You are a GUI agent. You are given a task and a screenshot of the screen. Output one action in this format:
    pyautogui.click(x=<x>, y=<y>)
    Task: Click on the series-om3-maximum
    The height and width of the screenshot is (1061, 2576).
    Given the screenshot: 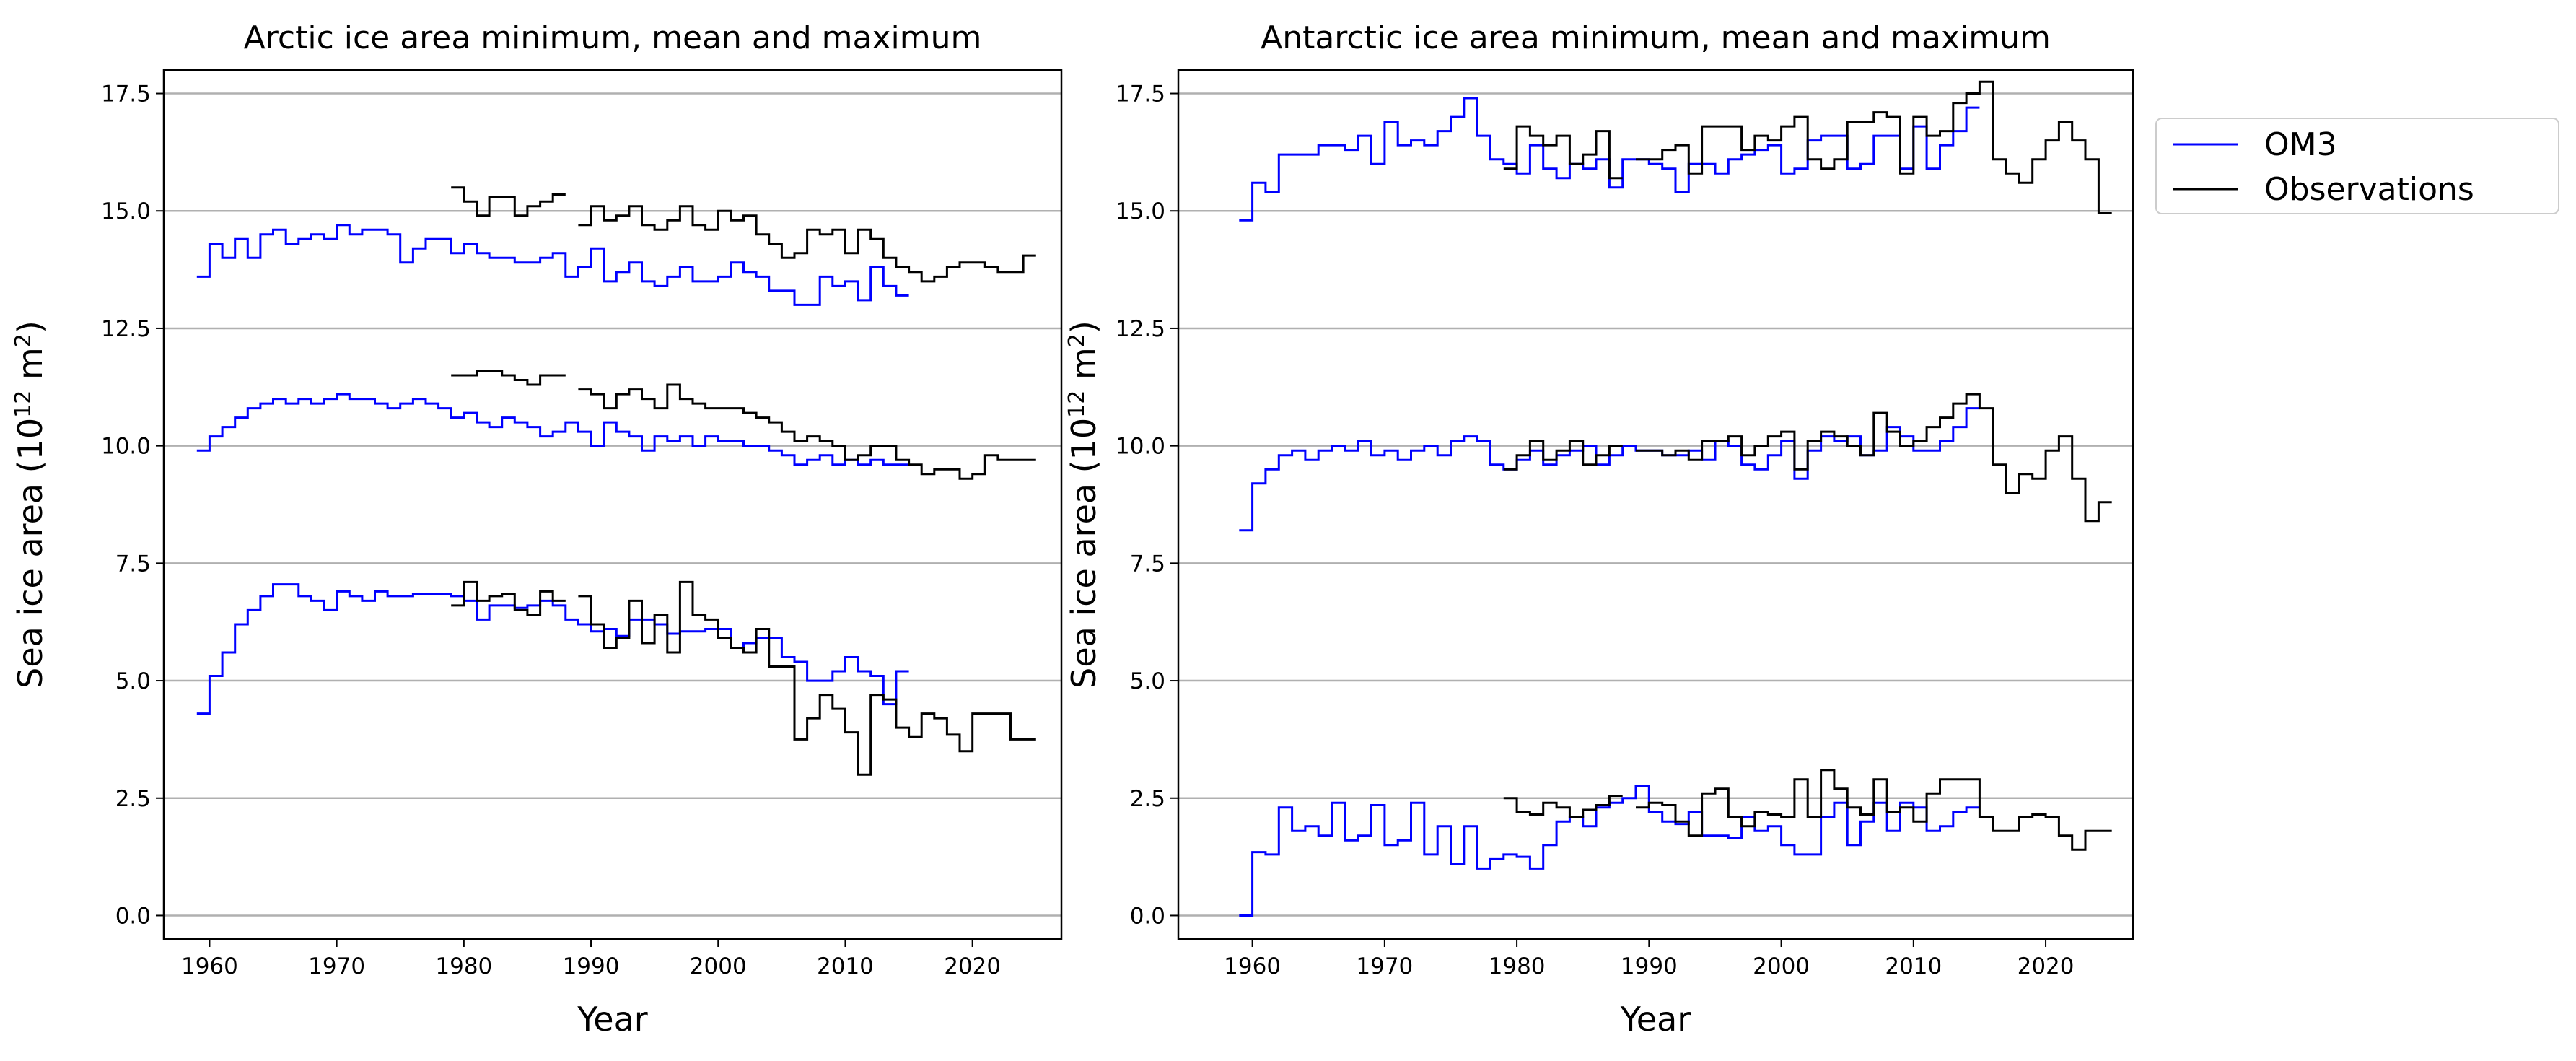 What is the action you would take?
    pyautogui.click(x=552, y=265)
    